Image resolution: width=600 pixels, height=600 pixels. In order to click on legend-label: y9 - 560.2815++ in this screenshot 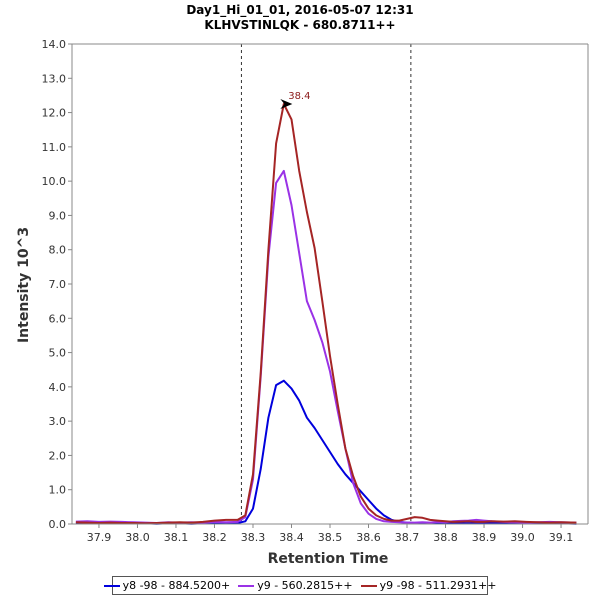, I will do `click(305, 585)`.